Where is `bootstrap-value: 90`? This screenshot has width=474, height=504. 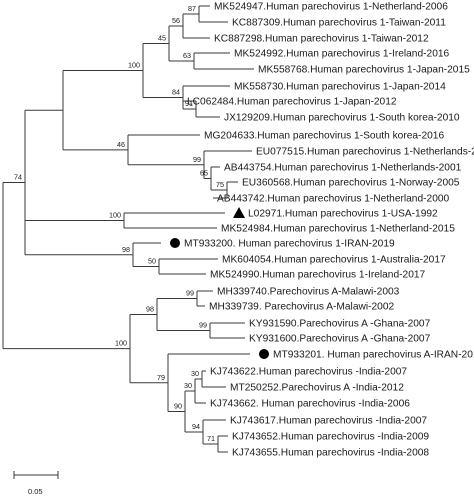 bootstrap-value: 90 is located at coordinates (178, 406).